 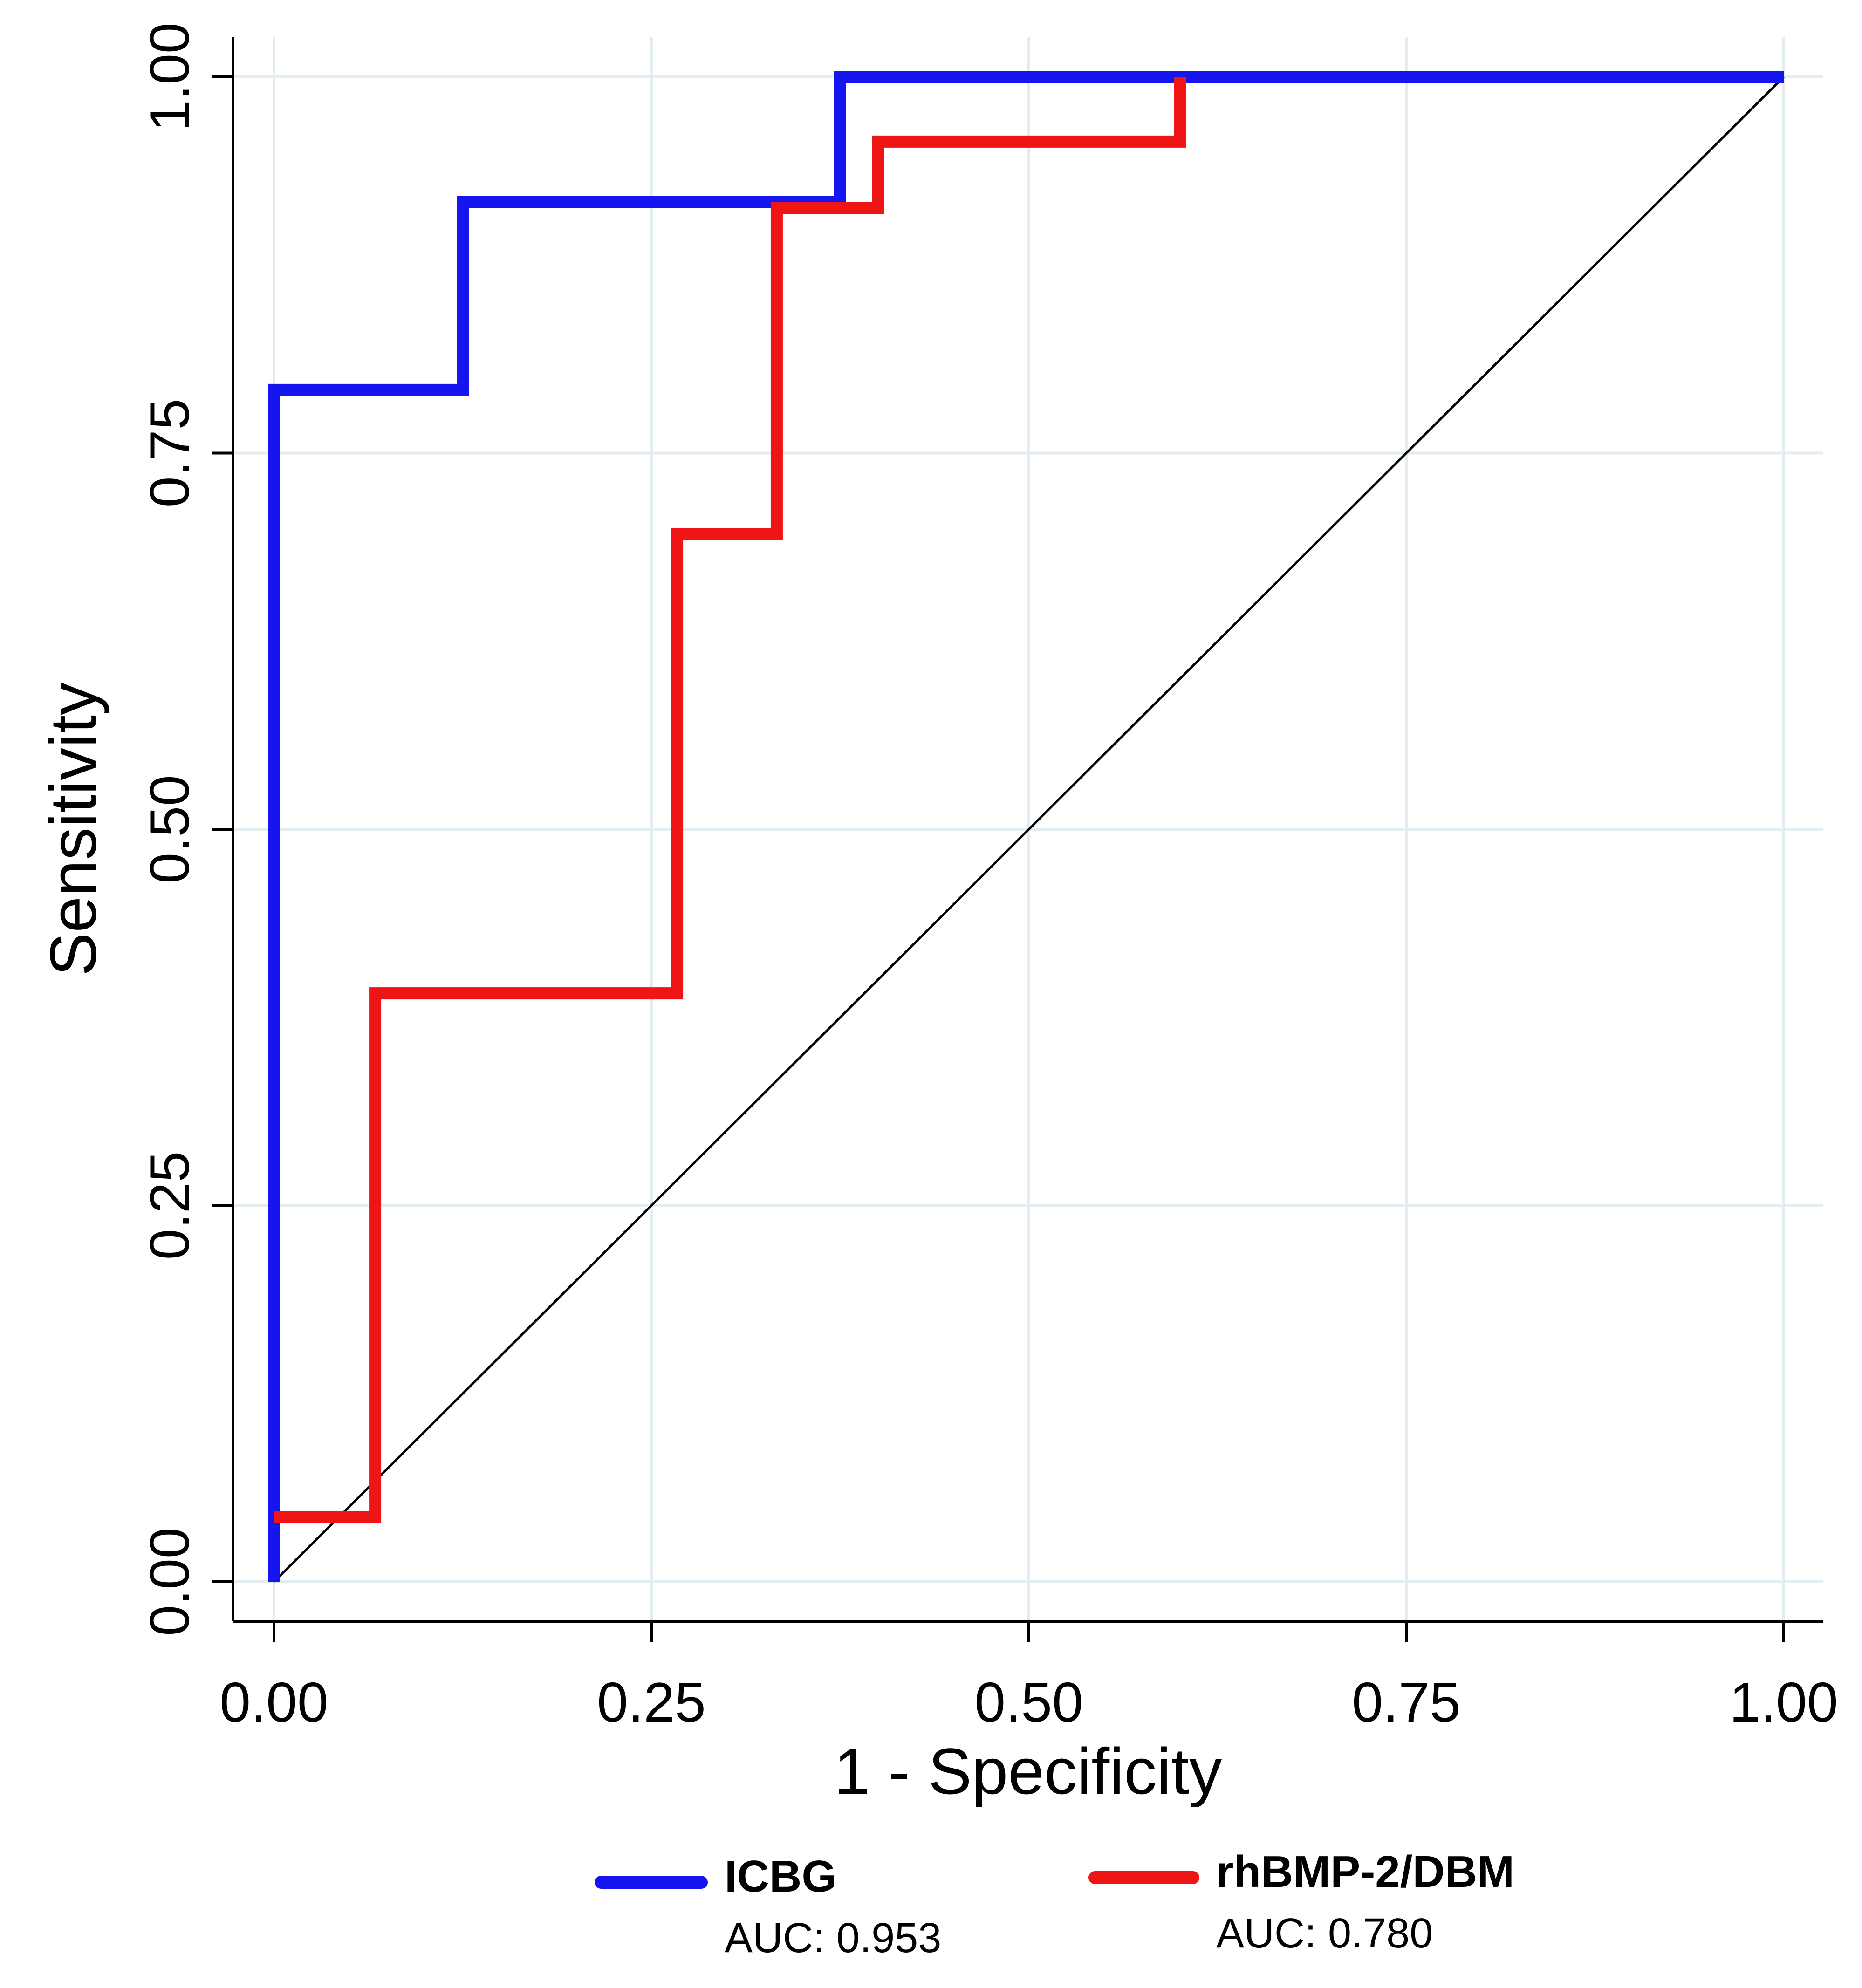 I want to click on y-tick-label-1: 0.25, so click(x=169, y=1205).